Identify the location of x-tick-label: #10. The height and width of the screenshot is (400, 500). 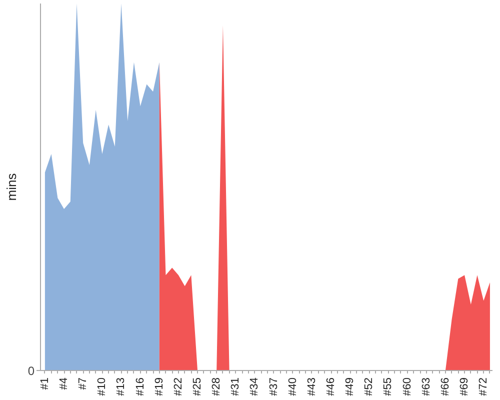
(102, 386).